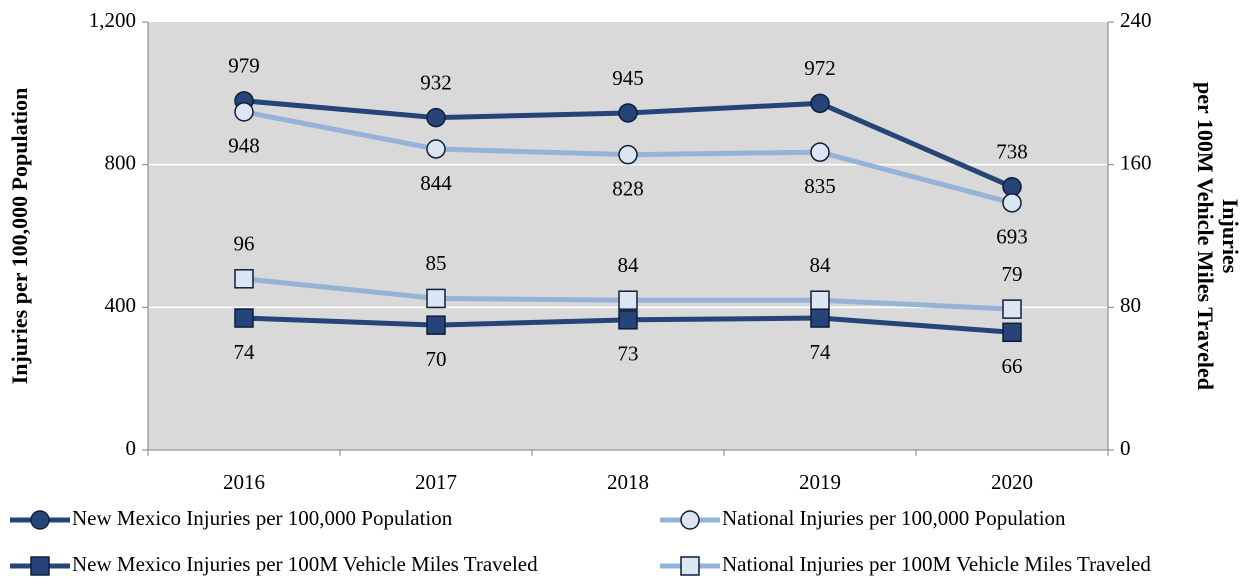 The width and height of the screenshot is (1246, 580). What do you see at coordinates (436, 482) in the screenshot?
I see `x-tick-label: 2017` at bounding box center [436, 482].